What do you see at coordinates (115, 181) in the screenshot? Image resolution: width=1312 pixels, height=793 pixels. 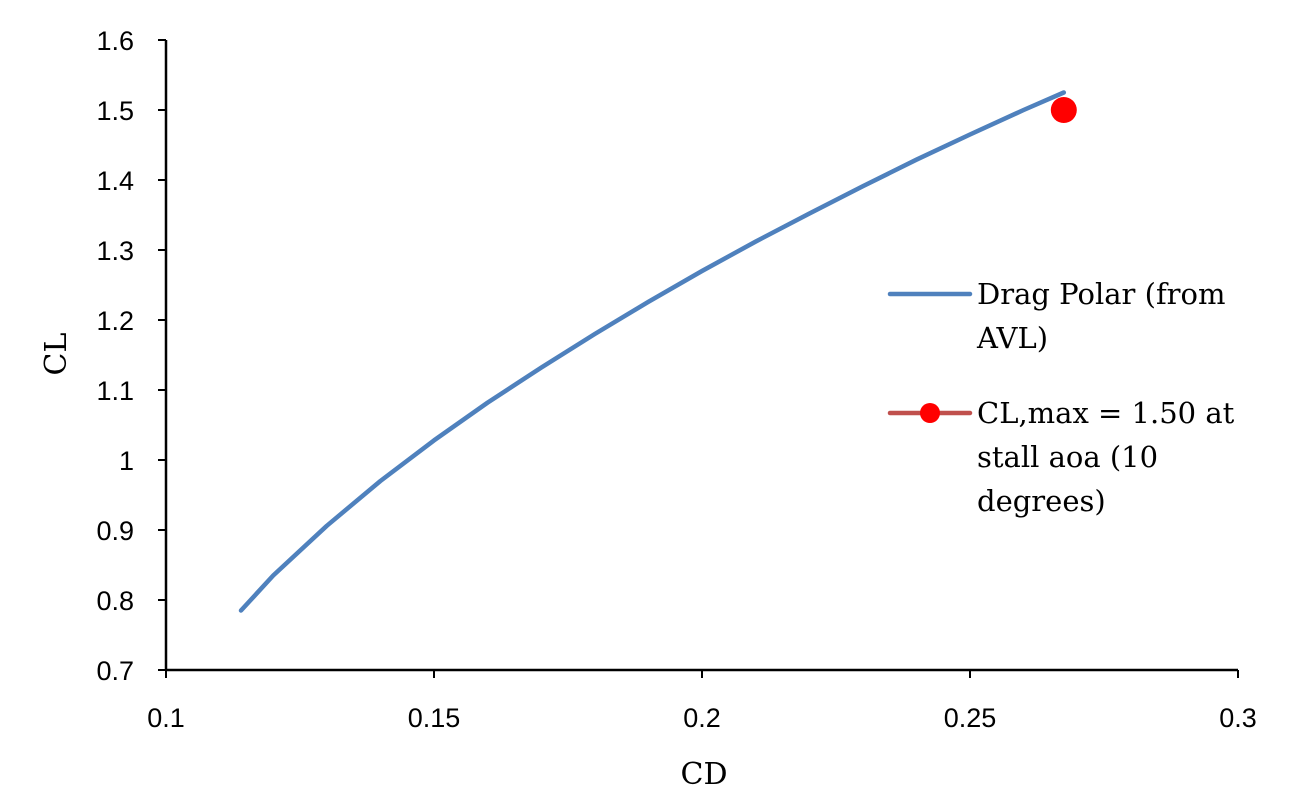 I see `y-tick-label: 1.4` at bounding box center [115, 181].